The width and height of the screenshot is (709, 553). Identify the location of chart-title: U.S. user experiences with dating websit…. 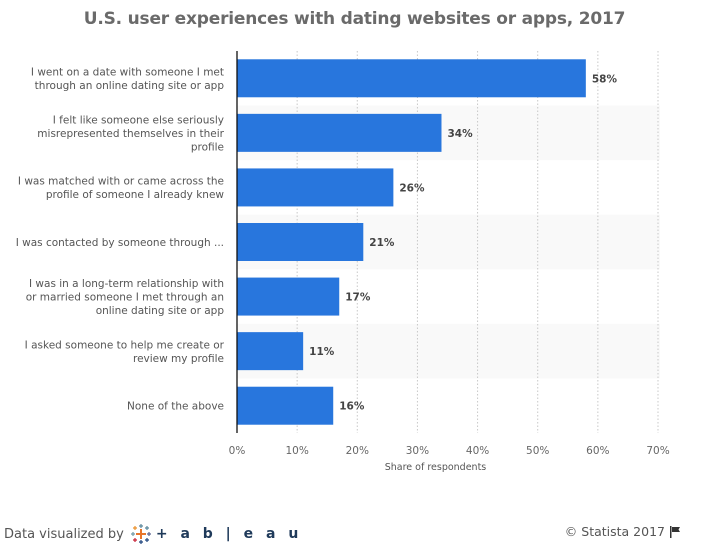
(354, 19).